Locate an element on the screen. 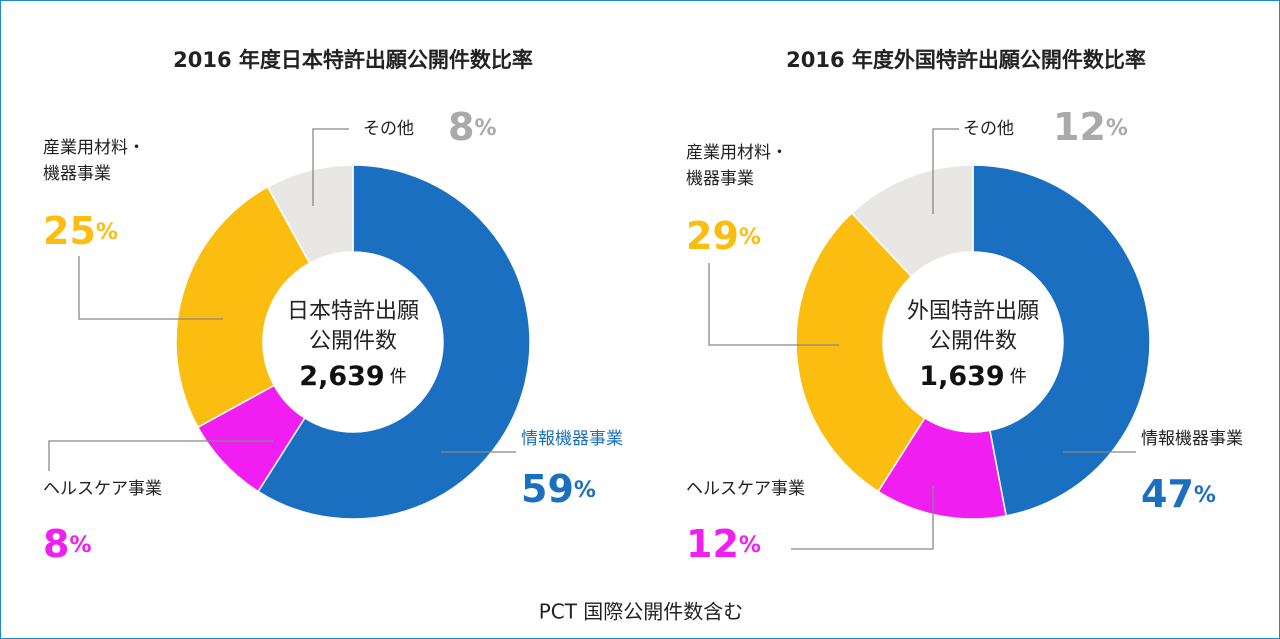 Image resolution: width=1280 pixels, height=639 pixels. center-total: 1,639 件 is located at coordinates (972, 376).